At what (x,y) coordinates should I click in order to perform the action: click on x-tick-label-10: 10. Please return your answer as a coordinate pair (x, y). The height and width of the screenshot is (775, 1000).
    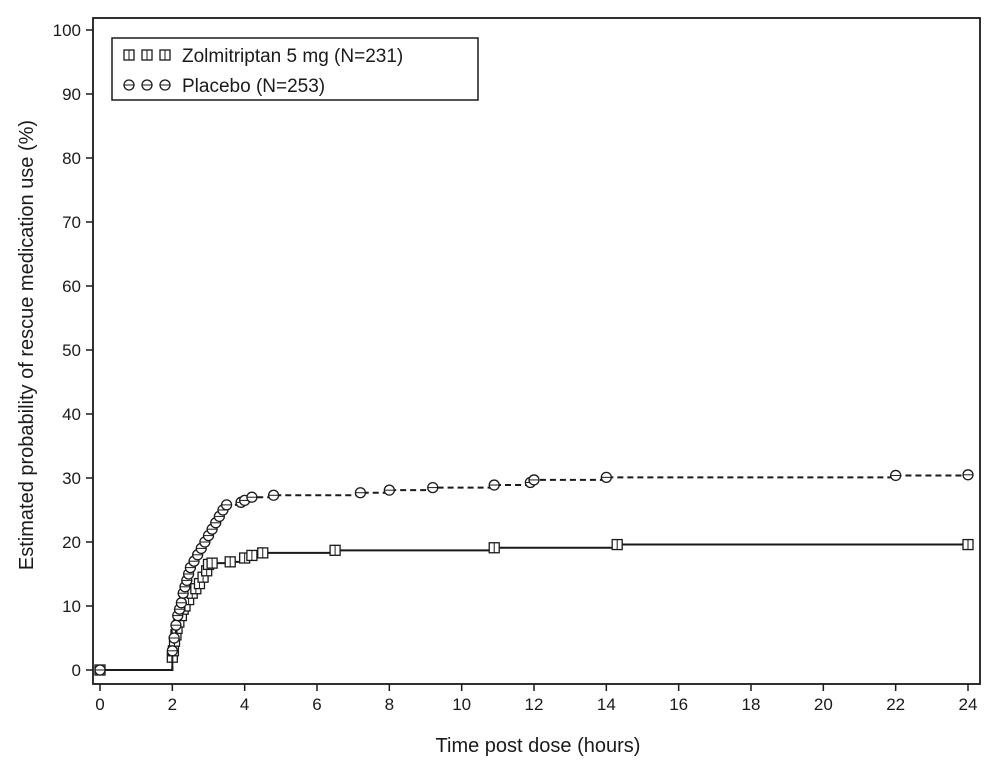
    Looking at the image, I should click on (461, 704).